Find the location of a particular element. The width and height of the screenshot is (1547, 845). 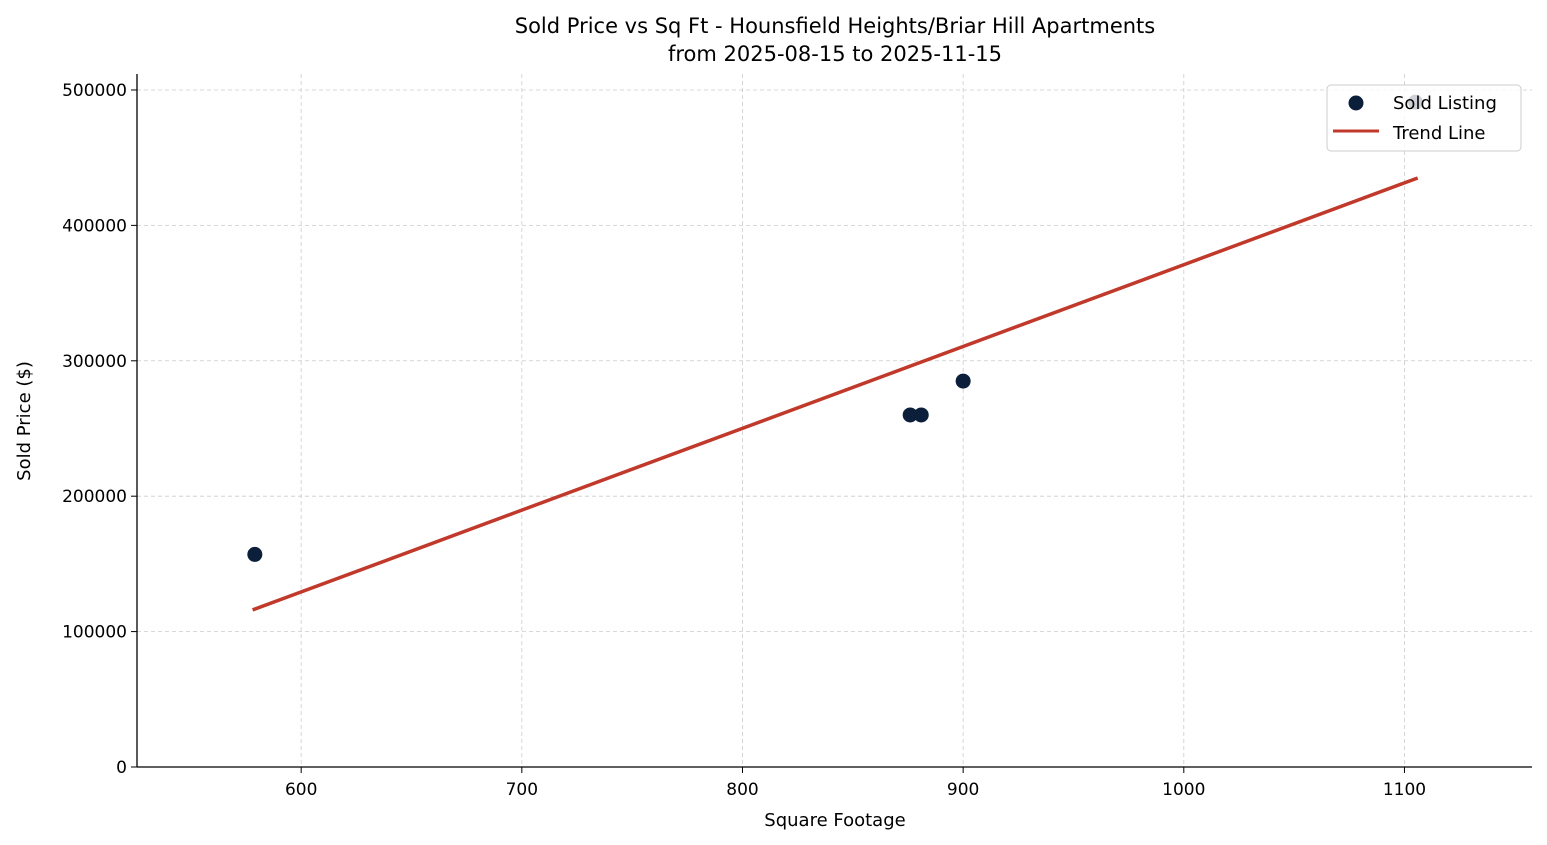

legend-box is located at coordinates (1424, 118).